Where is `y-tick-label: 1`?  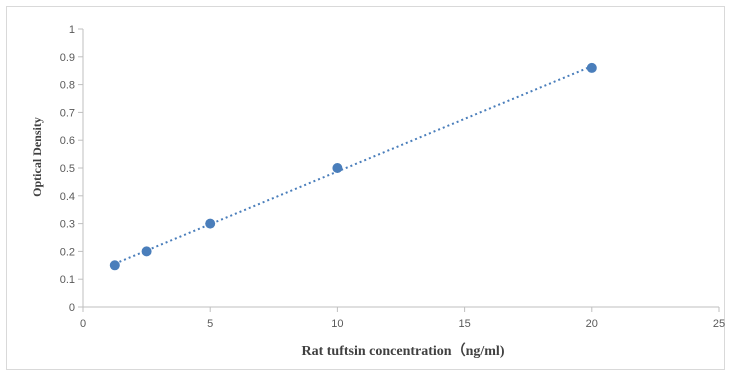 y-tick-label: 1 is located at coordinates (72, 30).